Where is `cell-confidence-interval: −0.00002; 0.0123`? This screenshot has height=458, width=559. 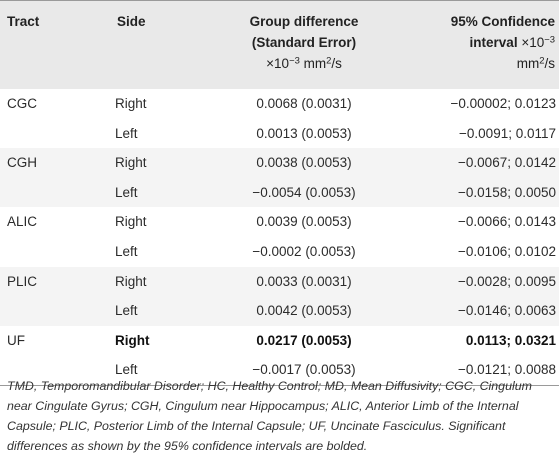 cell-confidence-interval: −0.00002; 0.0123 is located at coordinates (503, 103).